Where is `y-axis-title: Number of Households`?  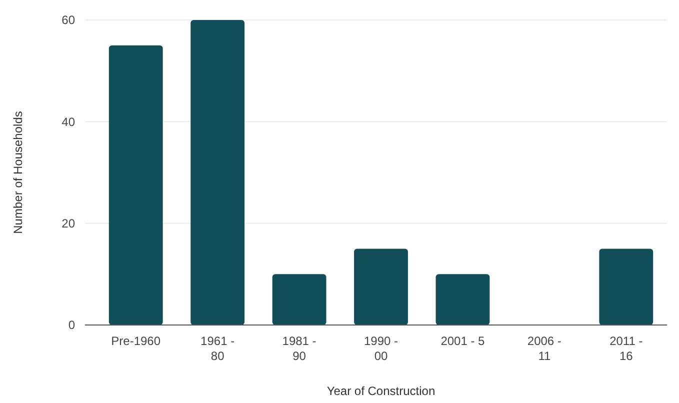
y-axis-title: Number of Households is located at coordinates (18, 172).